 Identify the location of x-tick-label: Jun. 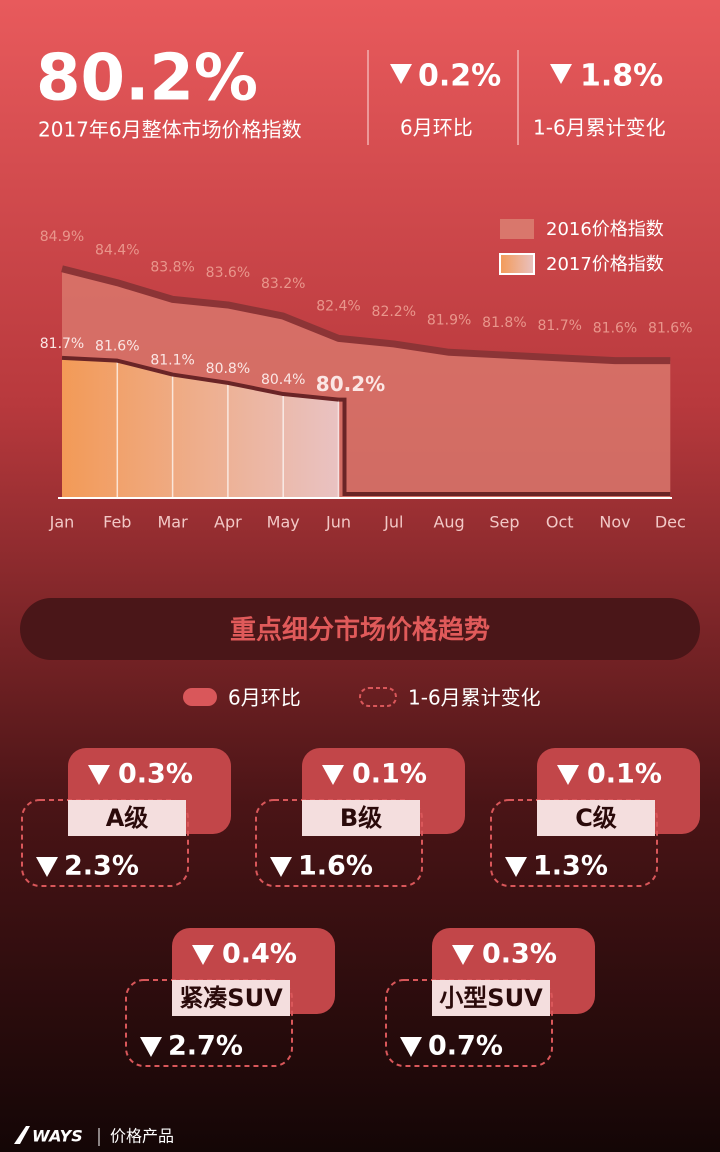
(338, 522).